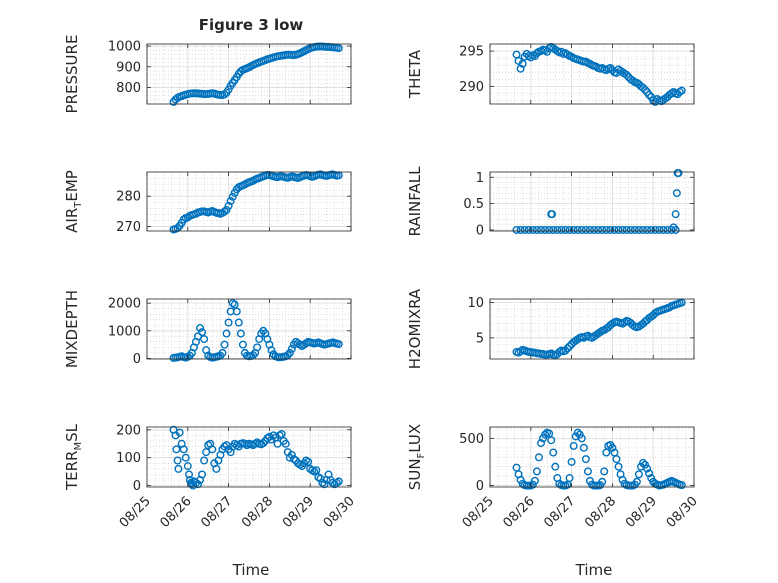 This screenshot has width=778, height=583. What do you see at coordinates (550, 328) in the screenshot?
I see `subplot-6: 5 10 H2OMIXRA` at bounding box center [550, 328].